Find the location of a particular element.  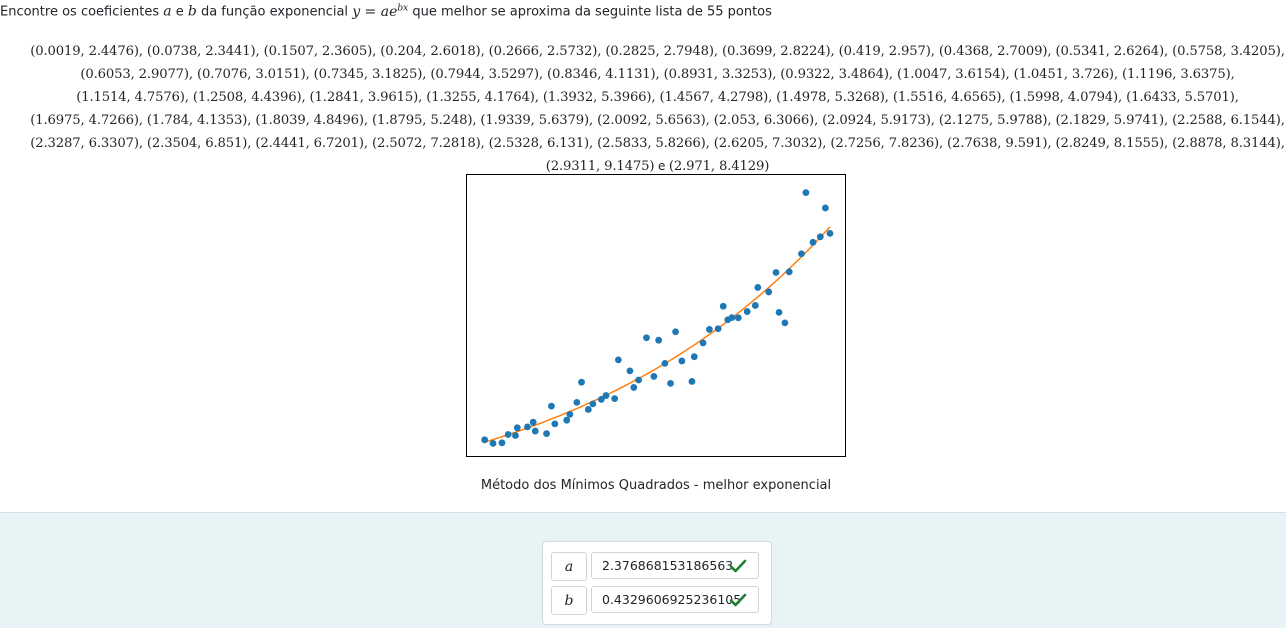

answer-input-a: 2.376868153186563 is located at coordinates (675, 565).